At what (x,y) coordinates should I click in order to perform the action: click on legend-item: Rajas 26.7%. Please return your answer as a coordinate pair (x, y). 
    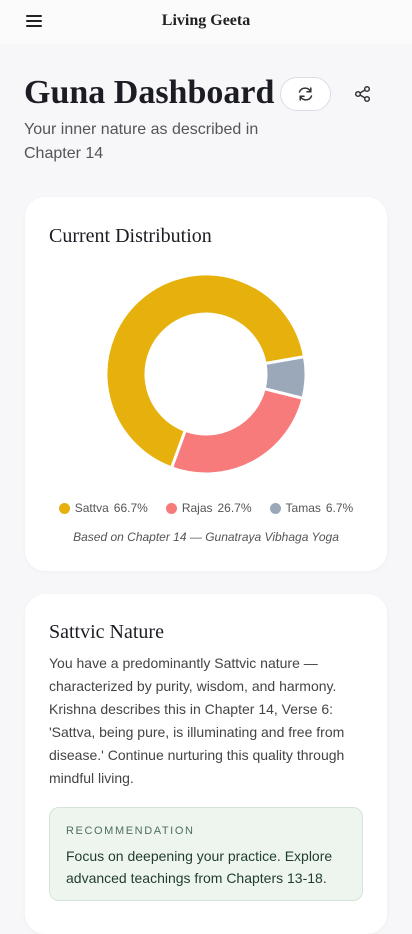
    Looking at the image, I should click on (208, 508).